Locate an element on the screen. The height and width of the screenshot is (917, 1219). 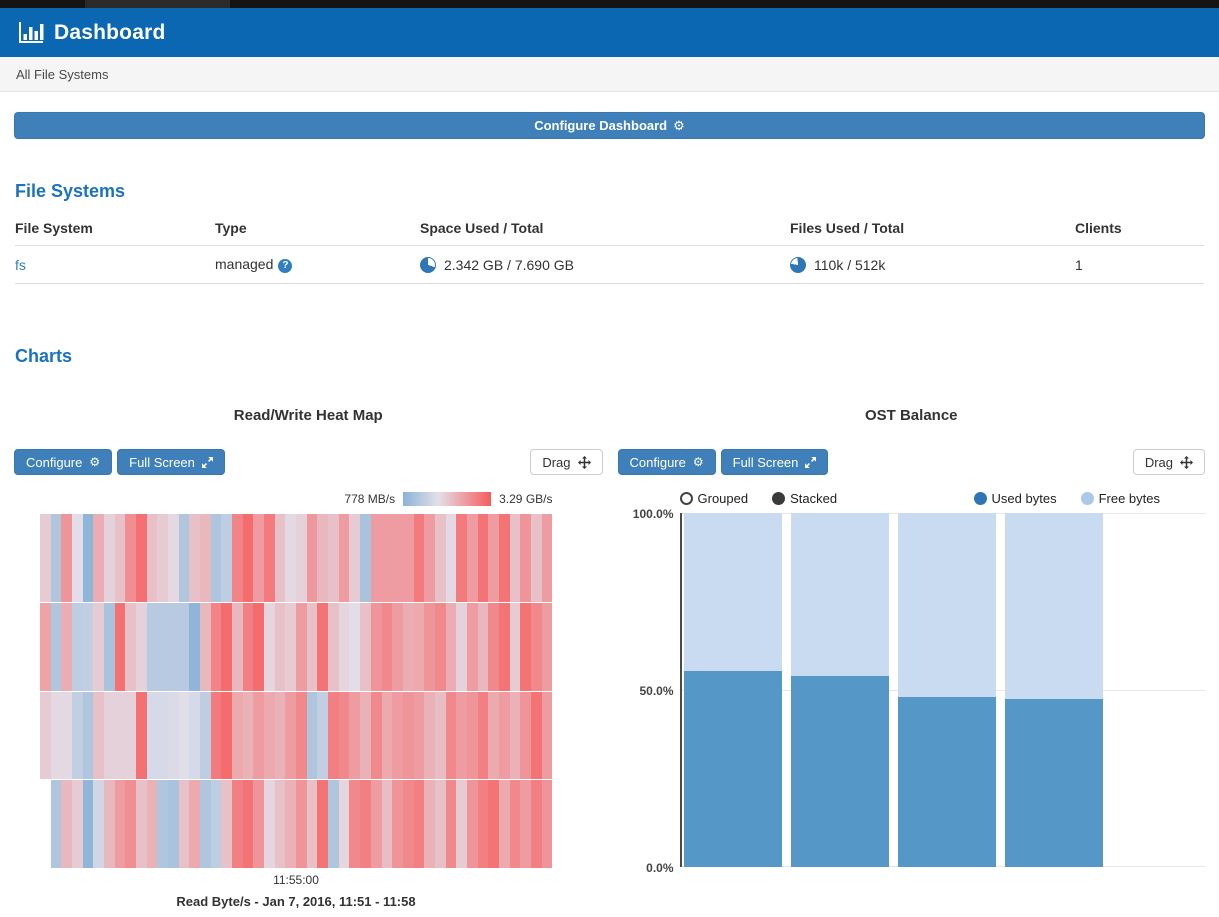
files-used-total: 110k / 512k is located at coordinates (850, 264).